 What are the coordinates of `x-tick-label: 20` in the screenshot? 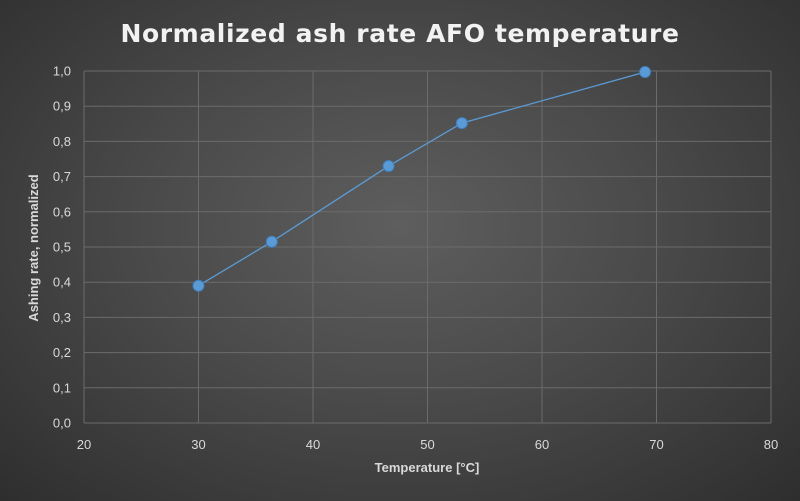 It's located at (84, 444).